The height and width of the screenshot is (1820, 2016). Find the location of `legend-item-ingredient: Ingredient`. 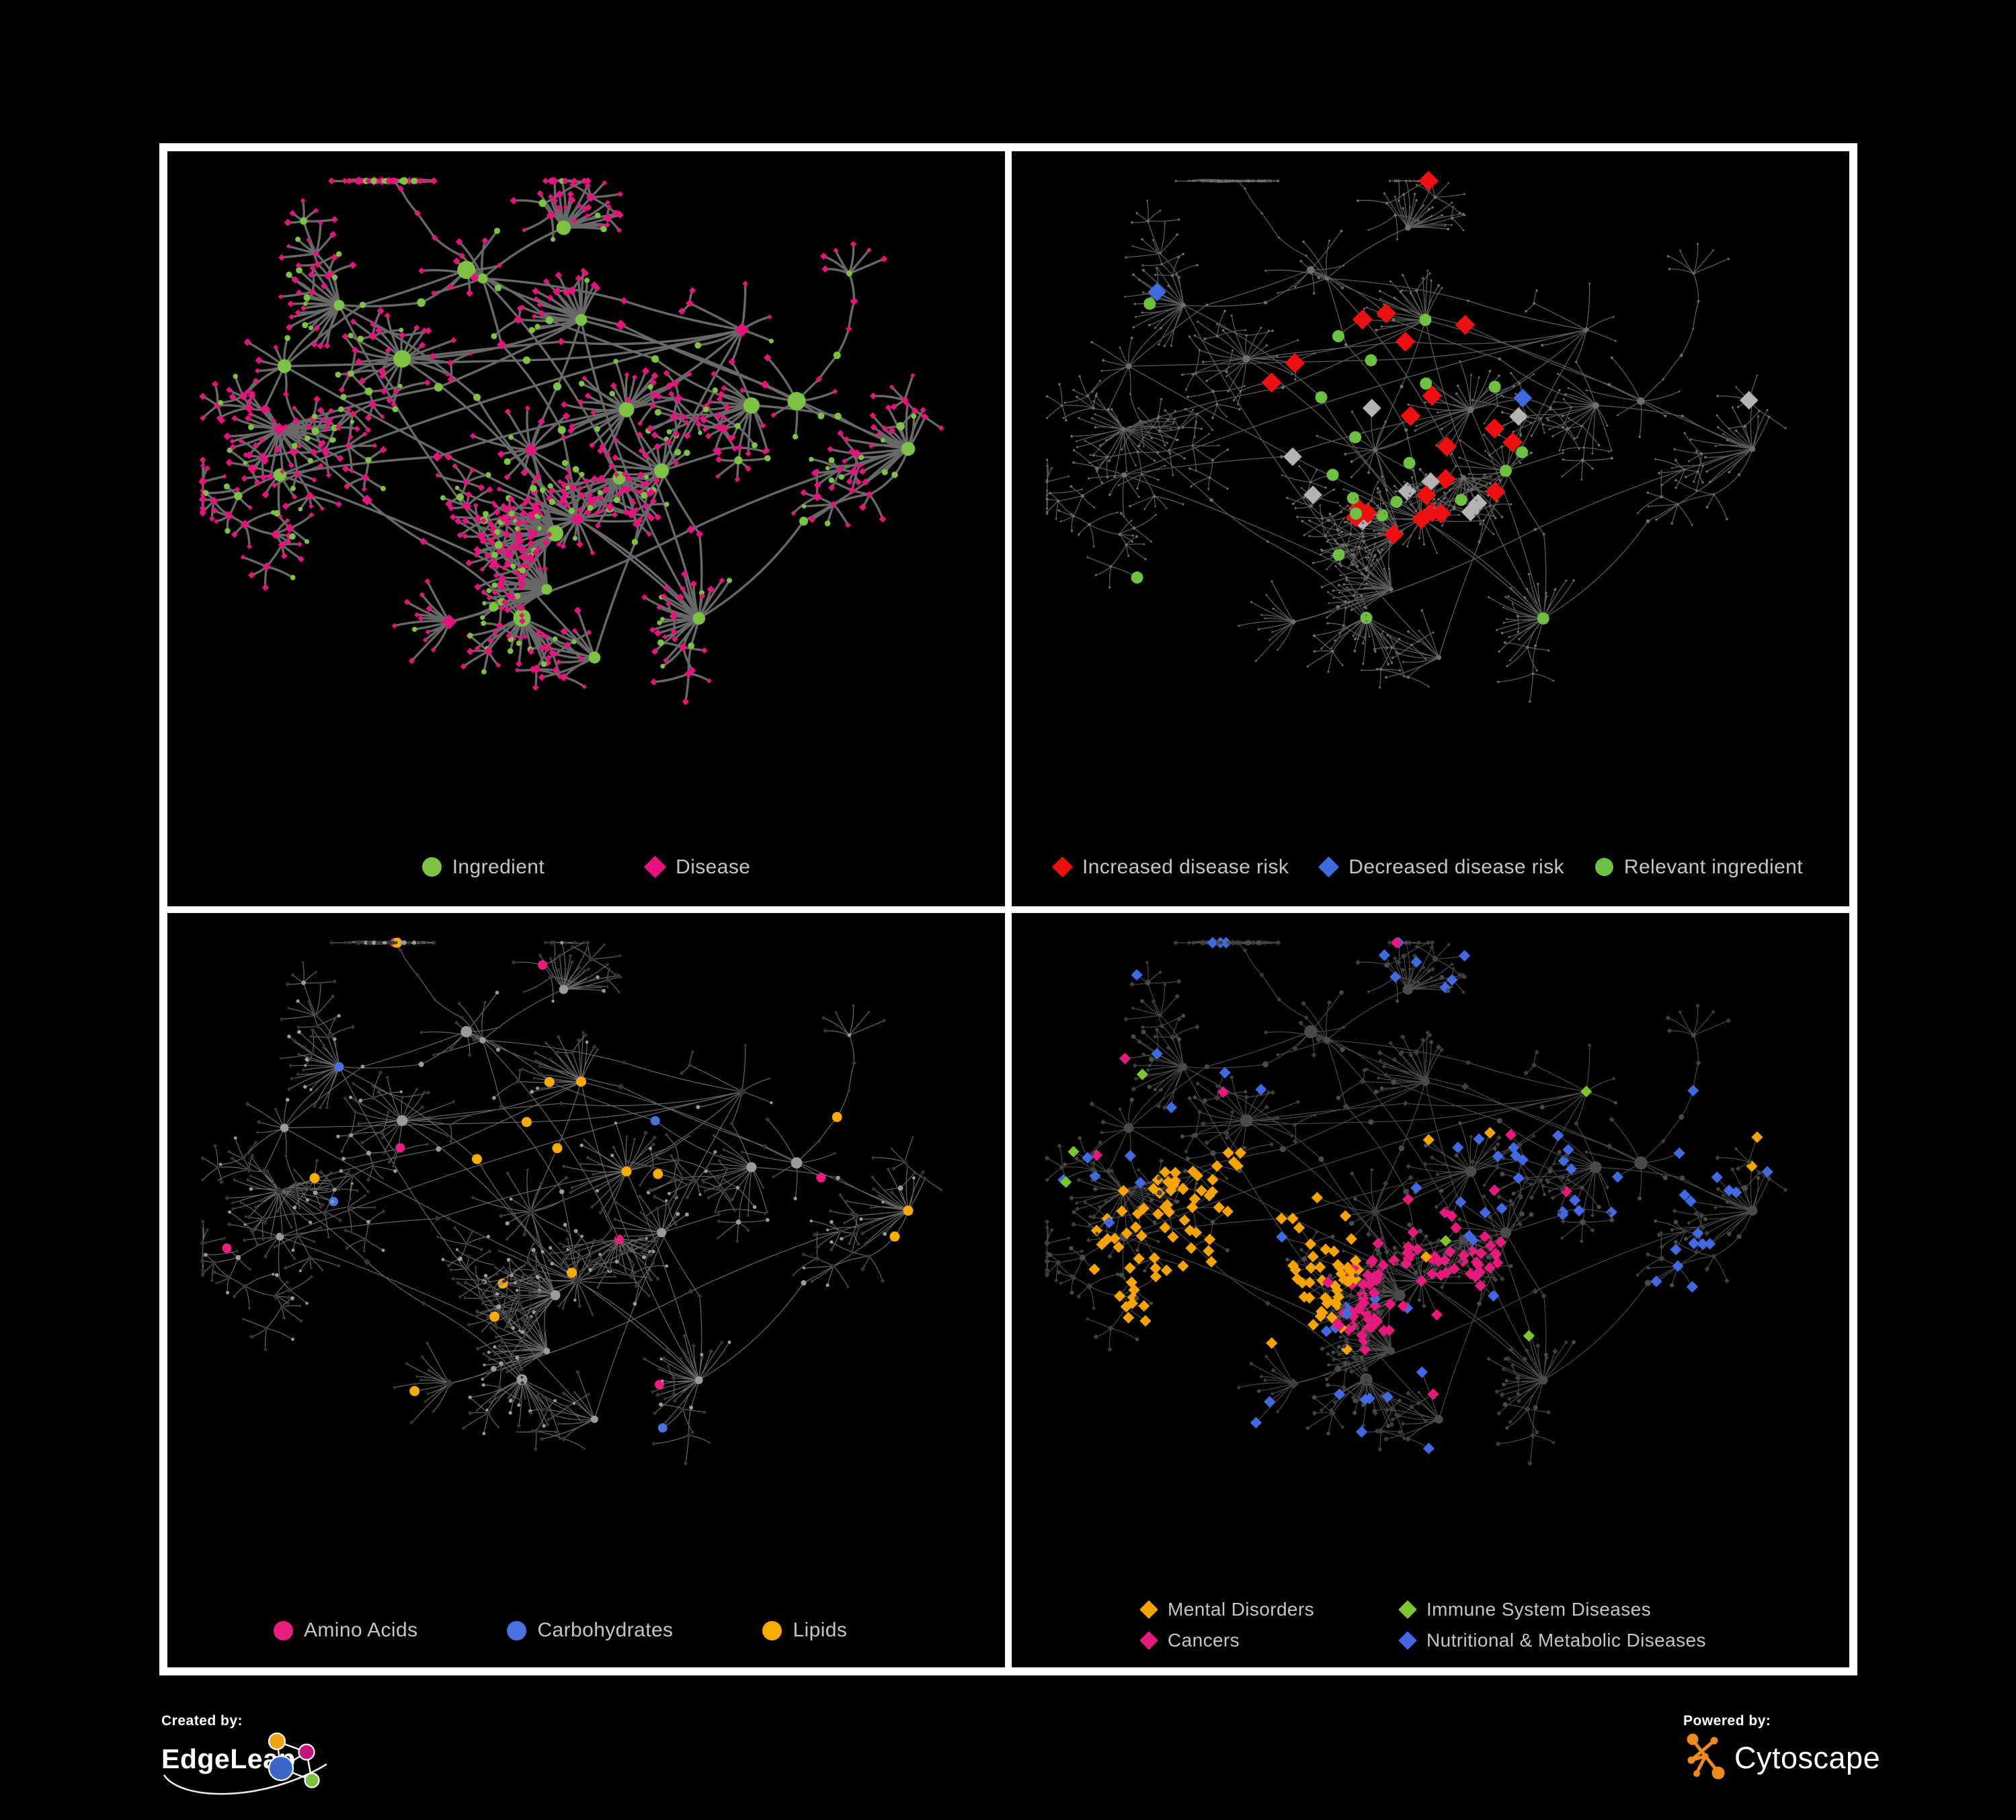

legend-item-ingredient: Ingredient is located at coordinates (483, 867).